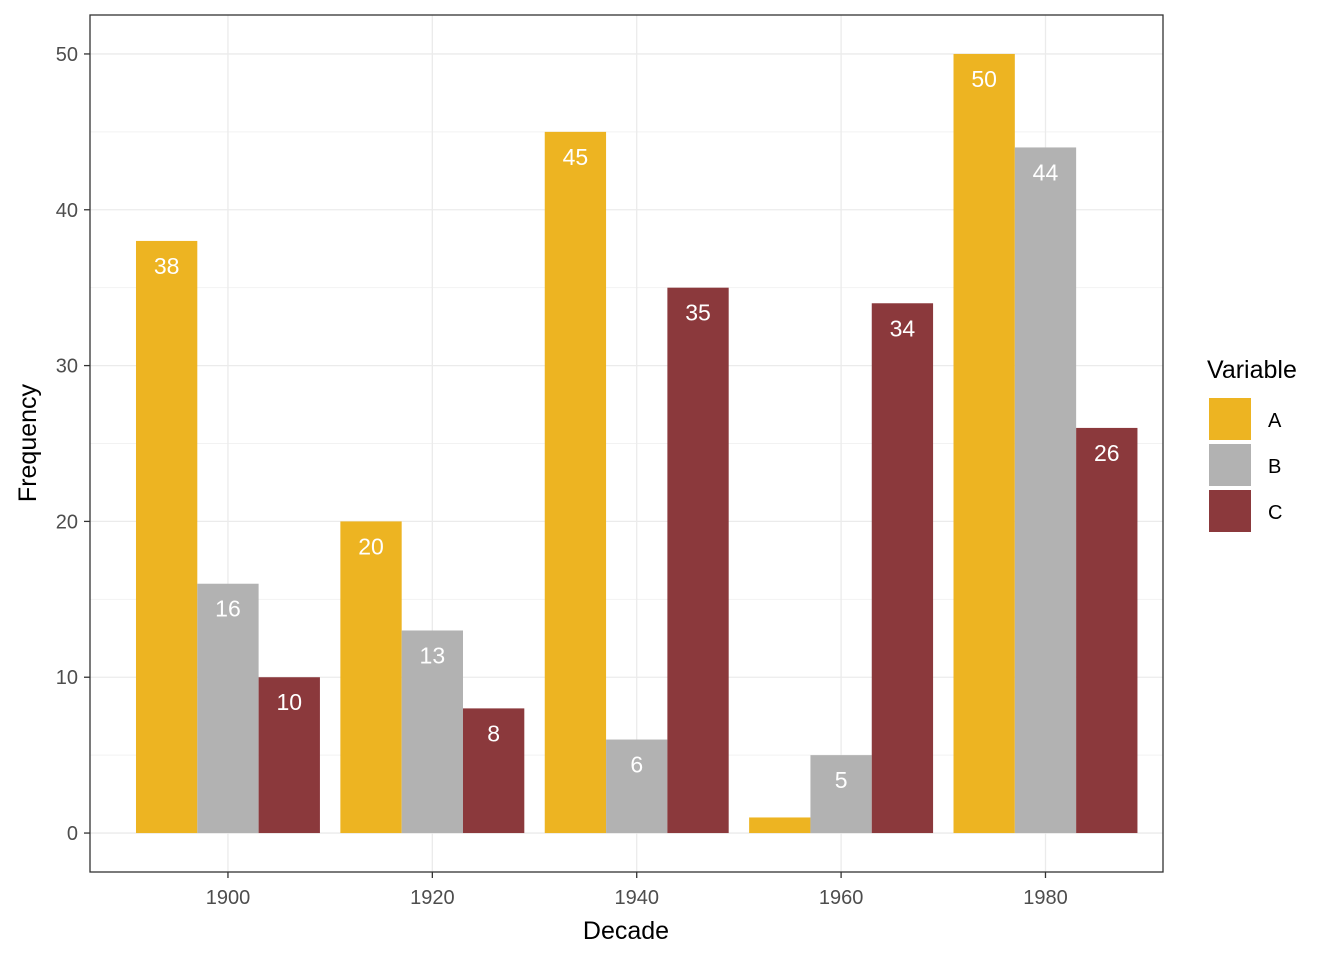  Describe the element at coordinates (67, 367) in the screenshot. I see `y-tick-label: 30` at that location.